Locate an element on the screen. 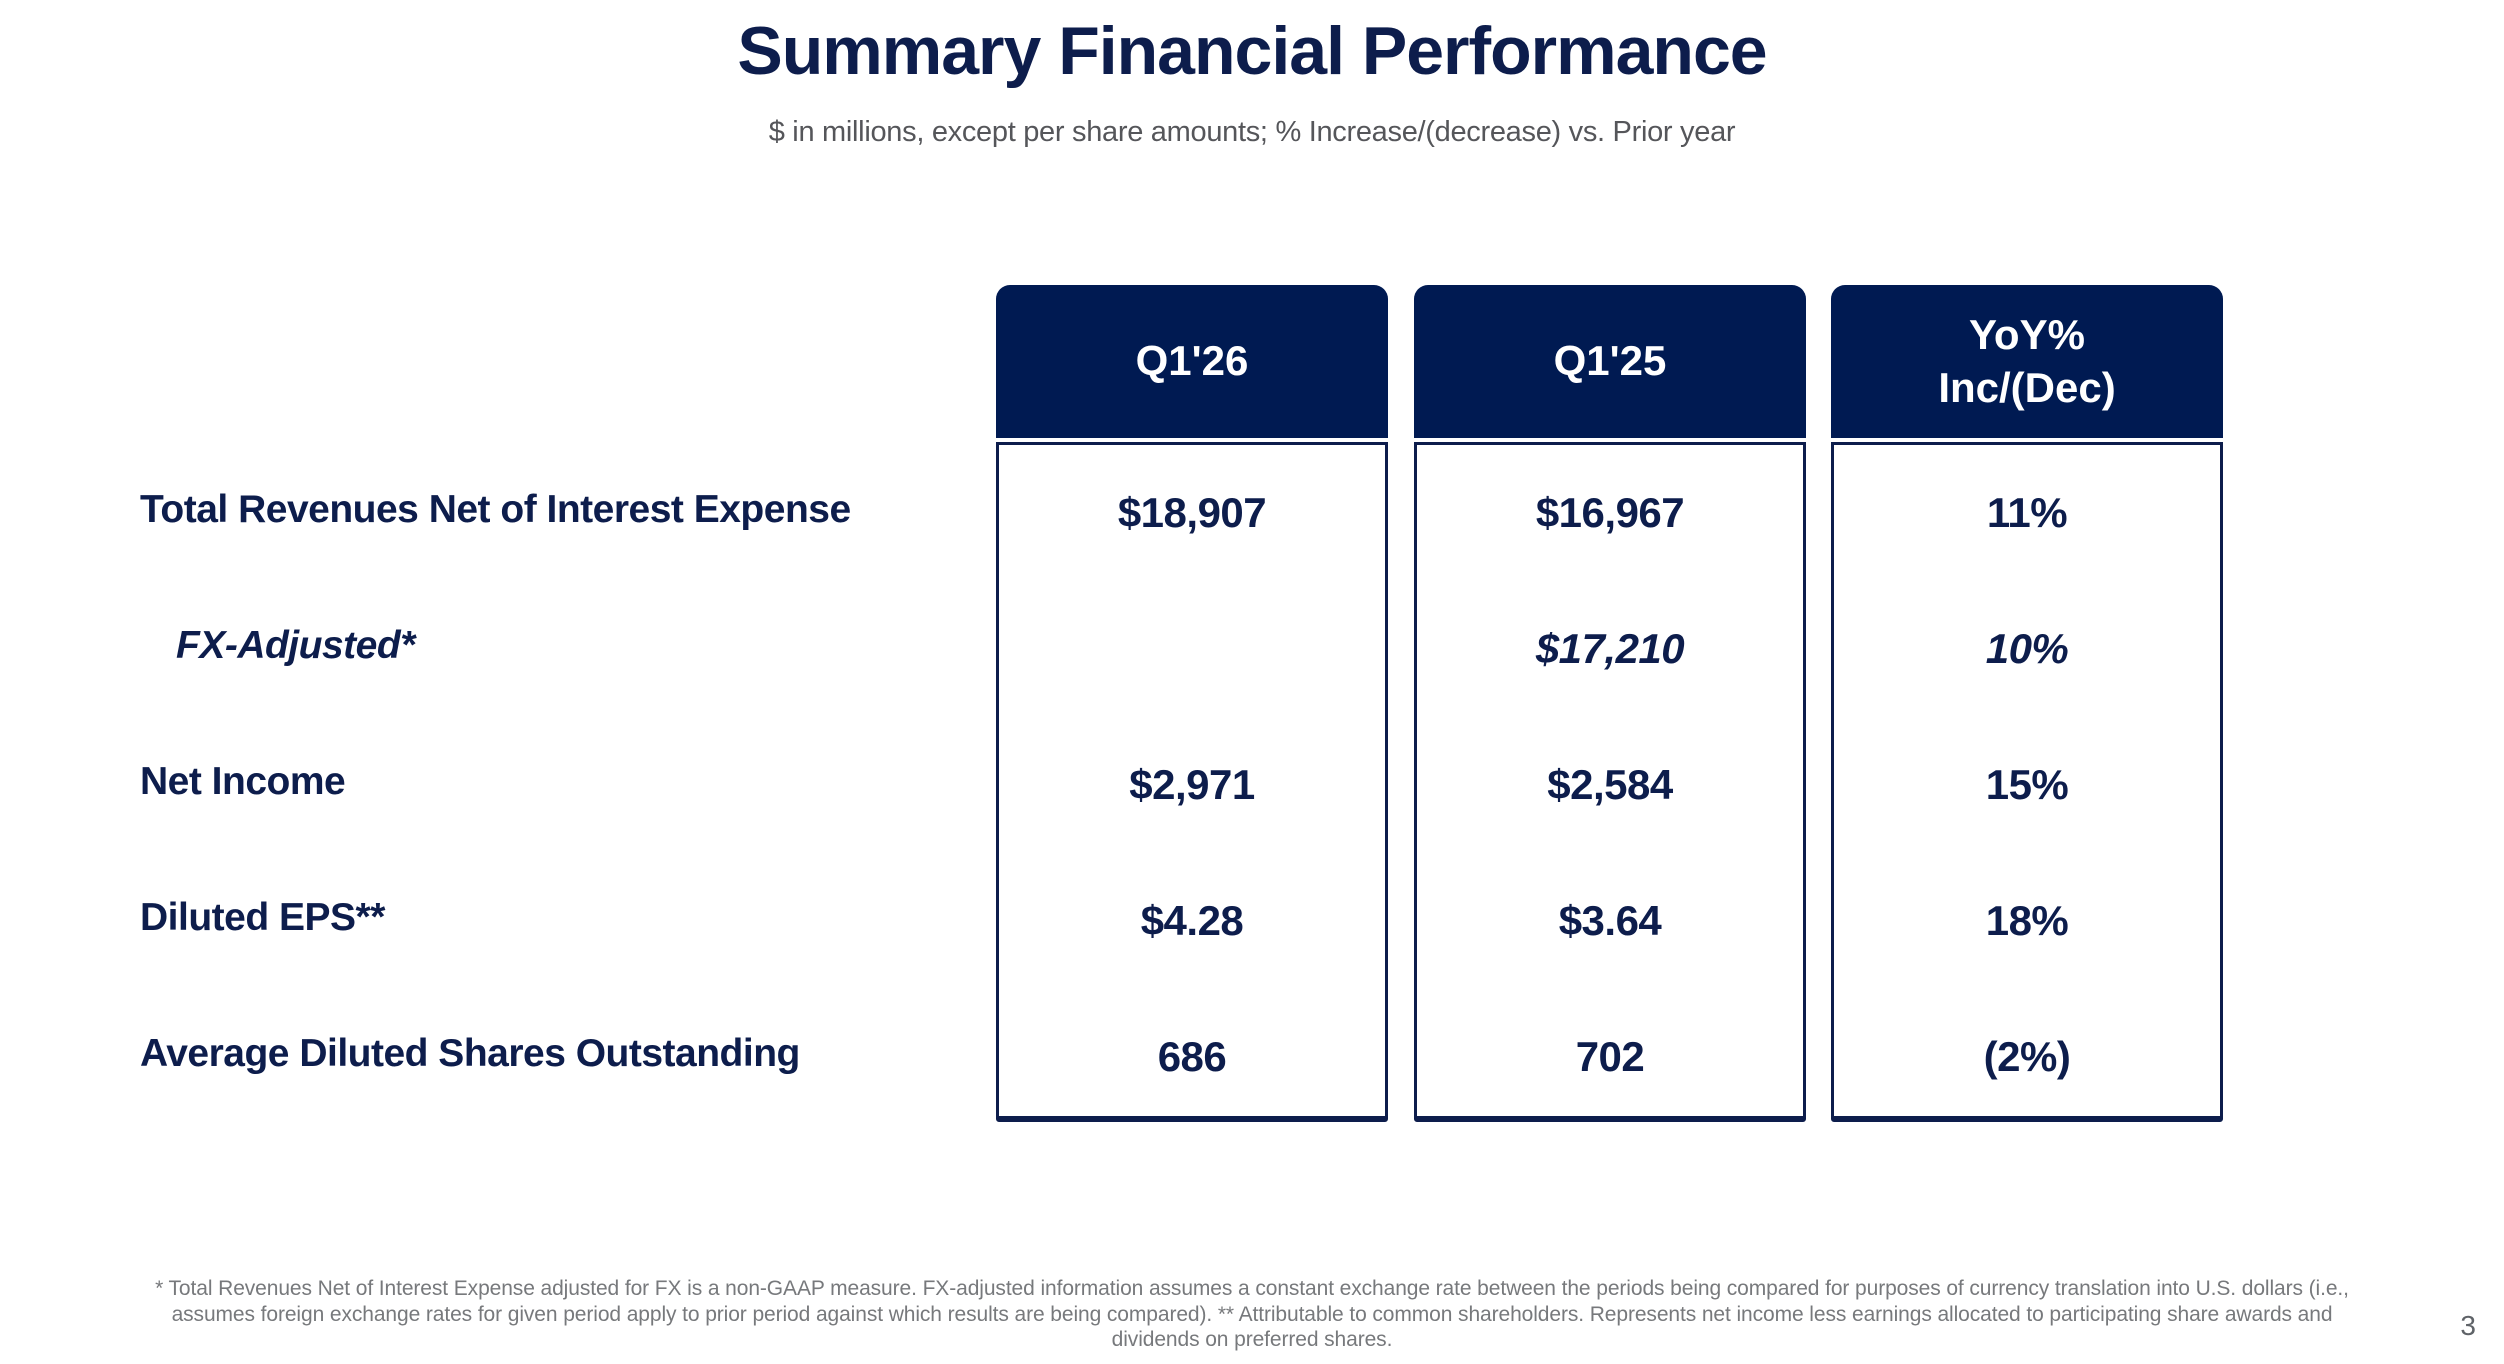 This screenshot has height=1364, width=2504. cell-net-income-yoy: 15% is located at coordinates (2027, 784).